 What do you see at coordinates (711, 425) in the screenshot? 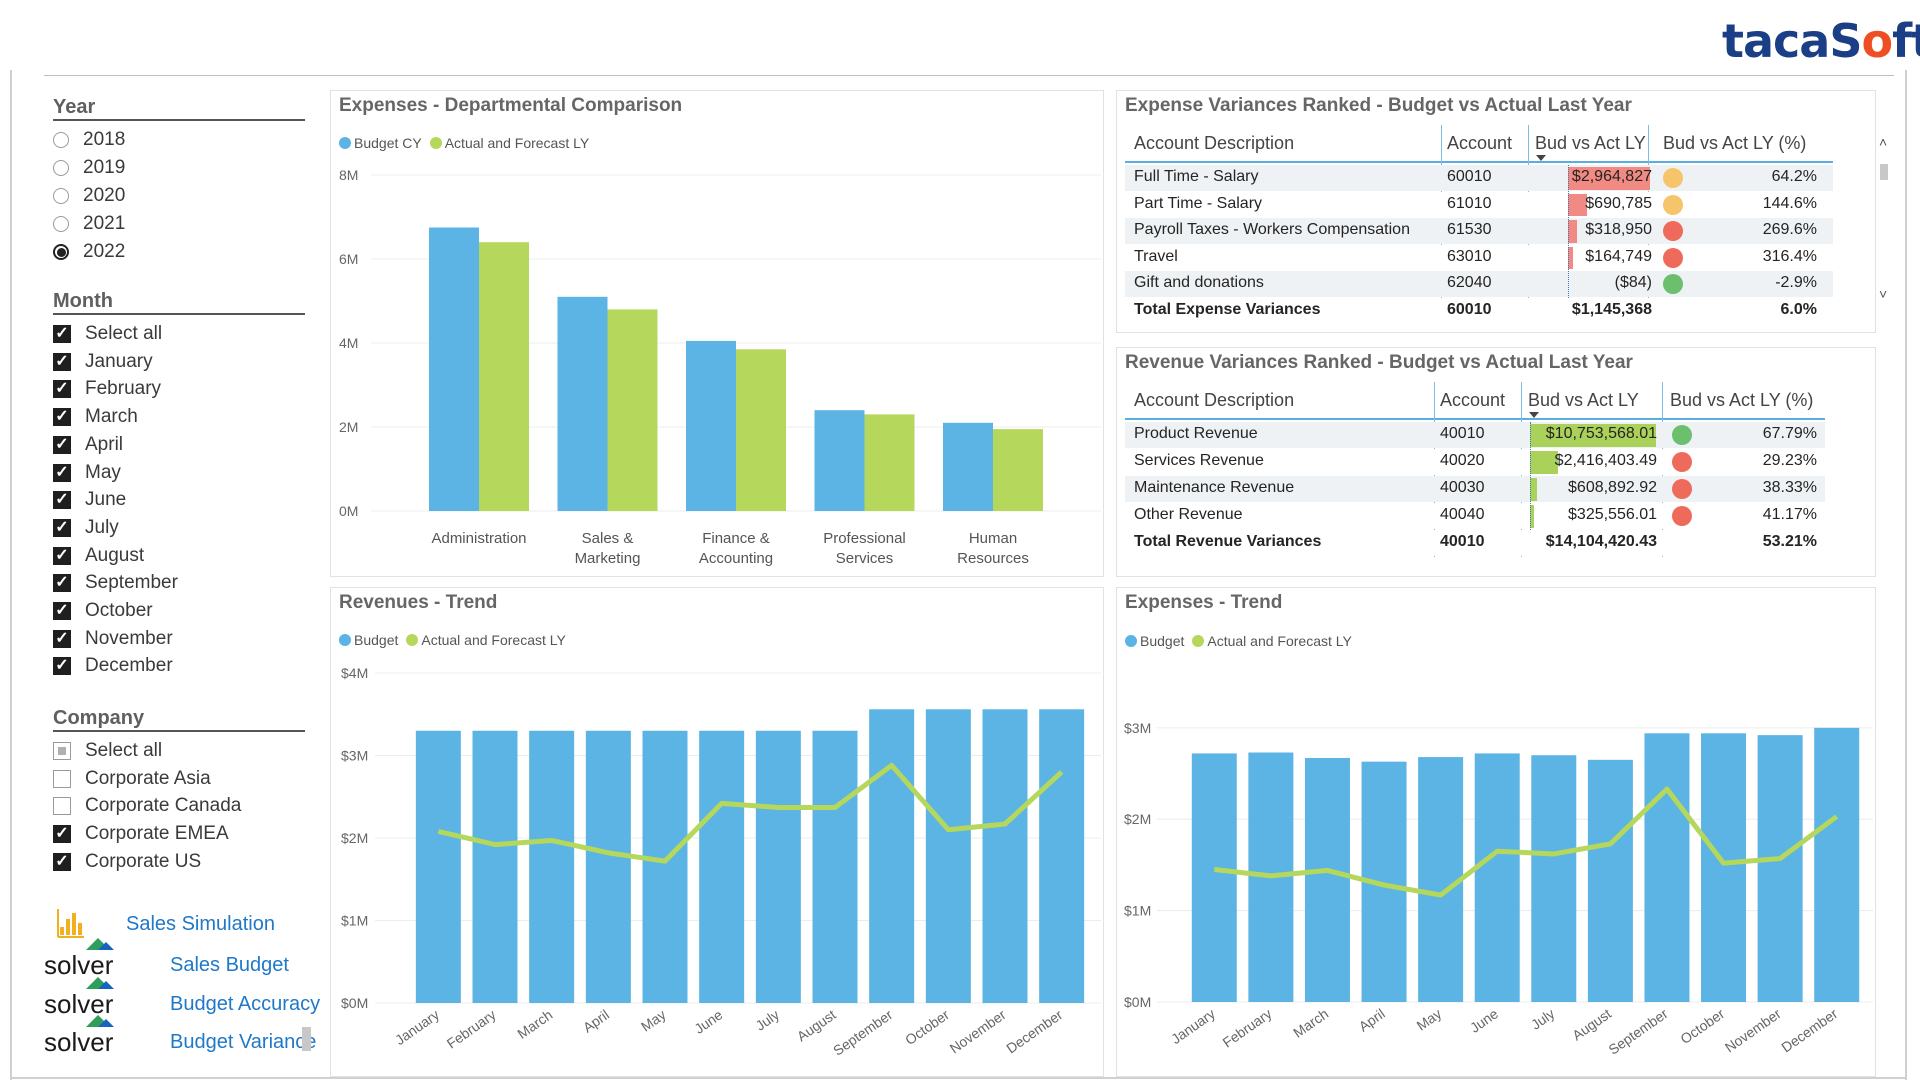
I see `bar-budget-cy-finance-accounting` at bounding box center [711, 425].